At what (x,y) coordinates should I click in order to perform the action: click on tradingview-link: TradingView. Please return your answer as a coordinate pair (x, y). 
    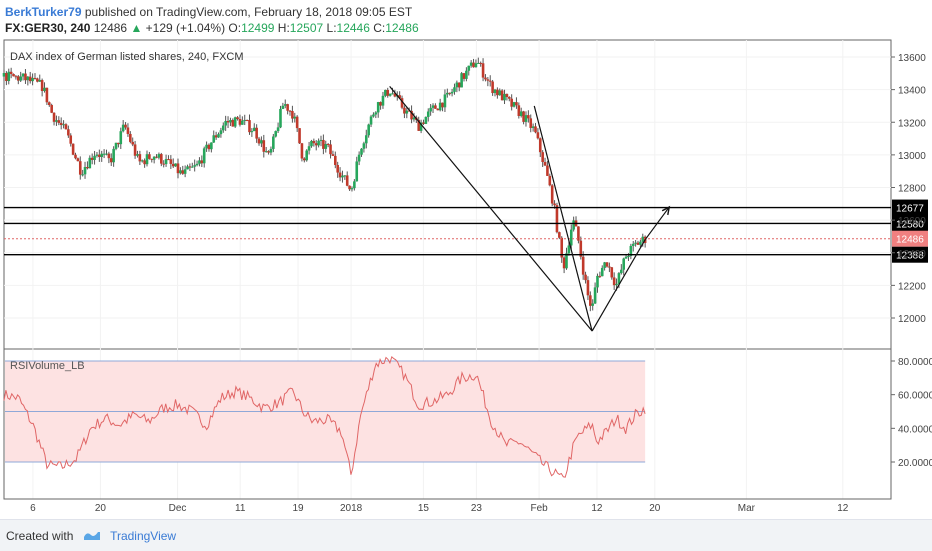
    Looking at the image, I should click on (143, 536).